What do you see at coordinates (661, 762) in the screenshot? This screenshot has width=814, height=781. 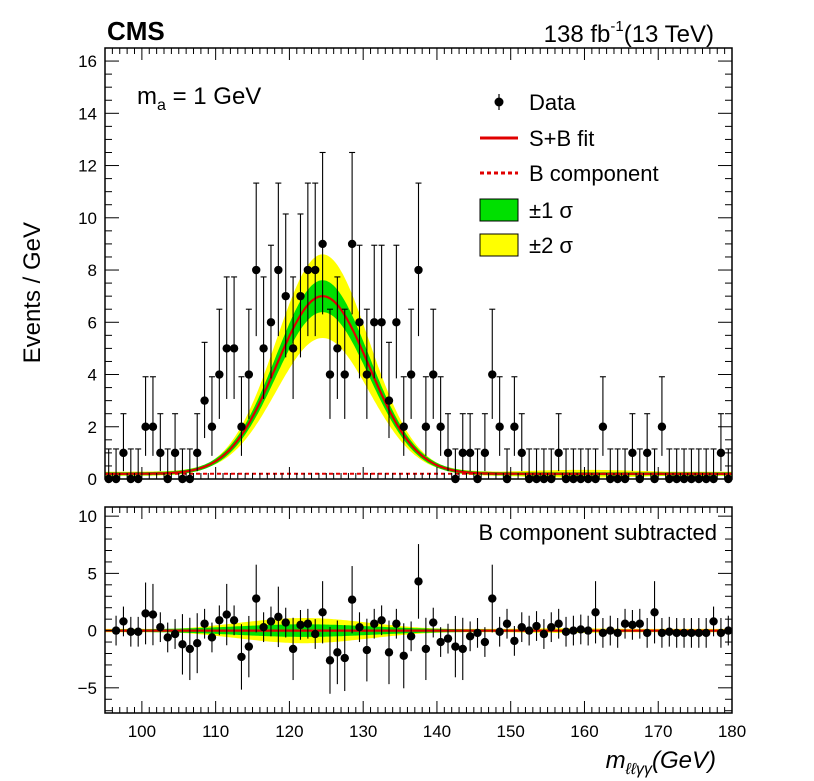 I see `x-axis-title: mℓℓγγ(GeV)` at bounding box center [661, 762].